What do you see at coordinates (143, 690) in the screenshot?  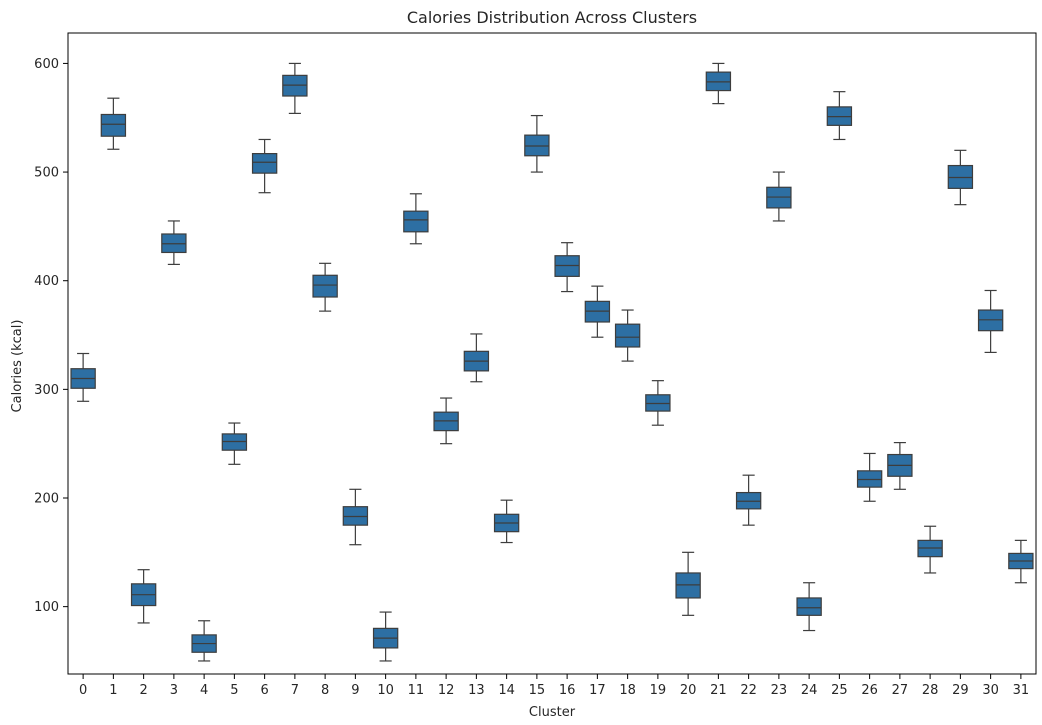 I see `x-tick-label: 2` at bounding box center [143, 690].